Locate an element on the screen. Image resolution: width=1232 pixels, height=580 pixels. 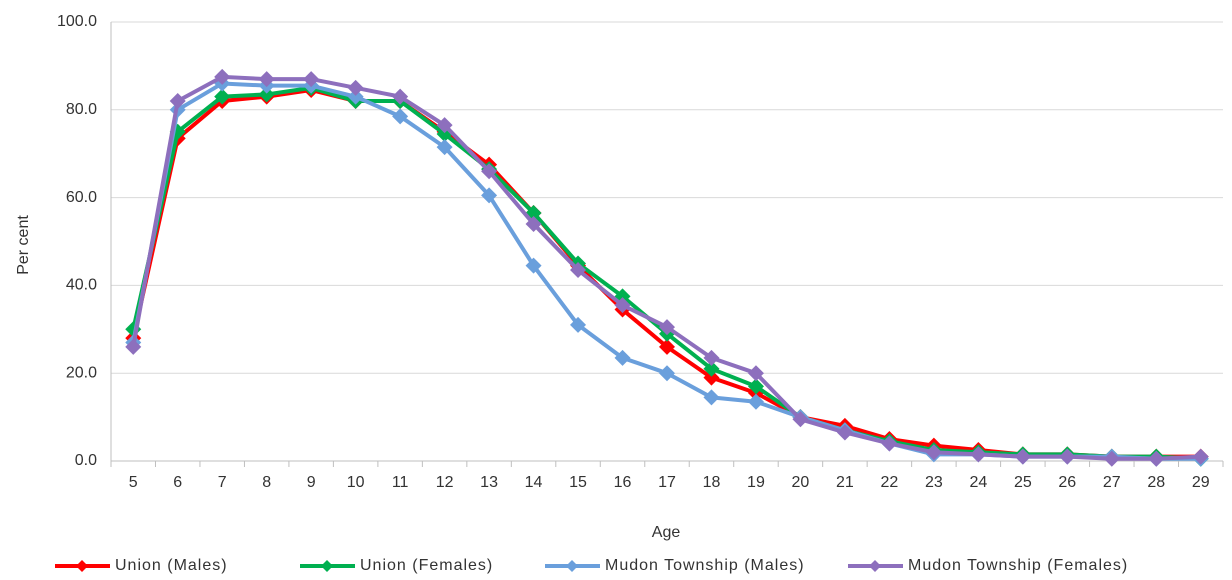
x-tick-label: 24 is located at coordinates (978, 482).